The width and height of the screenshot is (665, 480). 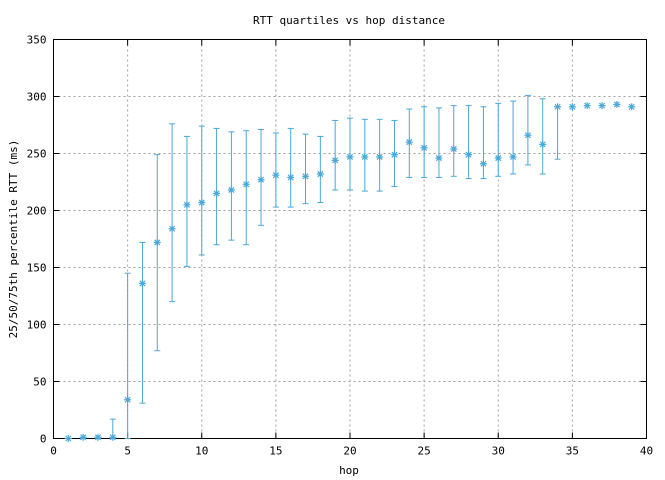 I want to click on y-tick-label: 300, so click(x=37, y=97).